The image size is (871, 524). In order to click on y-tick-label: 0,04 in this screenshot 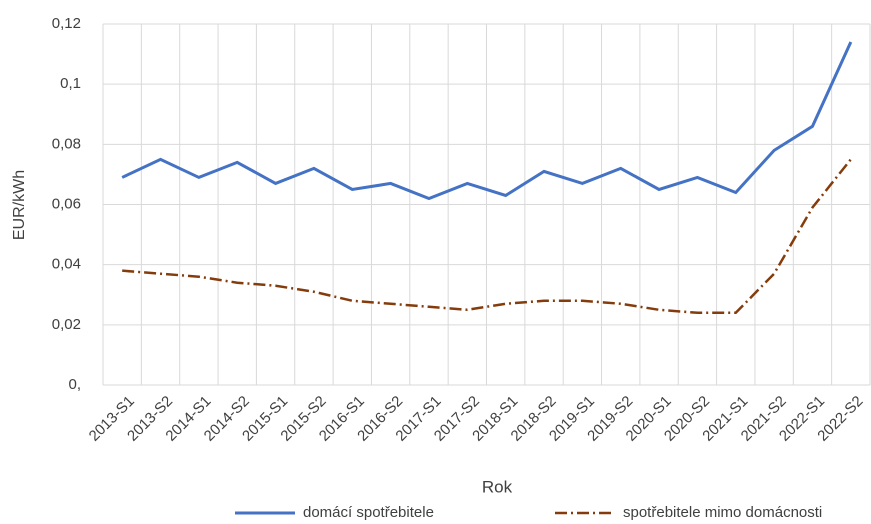, I will do `click(66, 264)`.